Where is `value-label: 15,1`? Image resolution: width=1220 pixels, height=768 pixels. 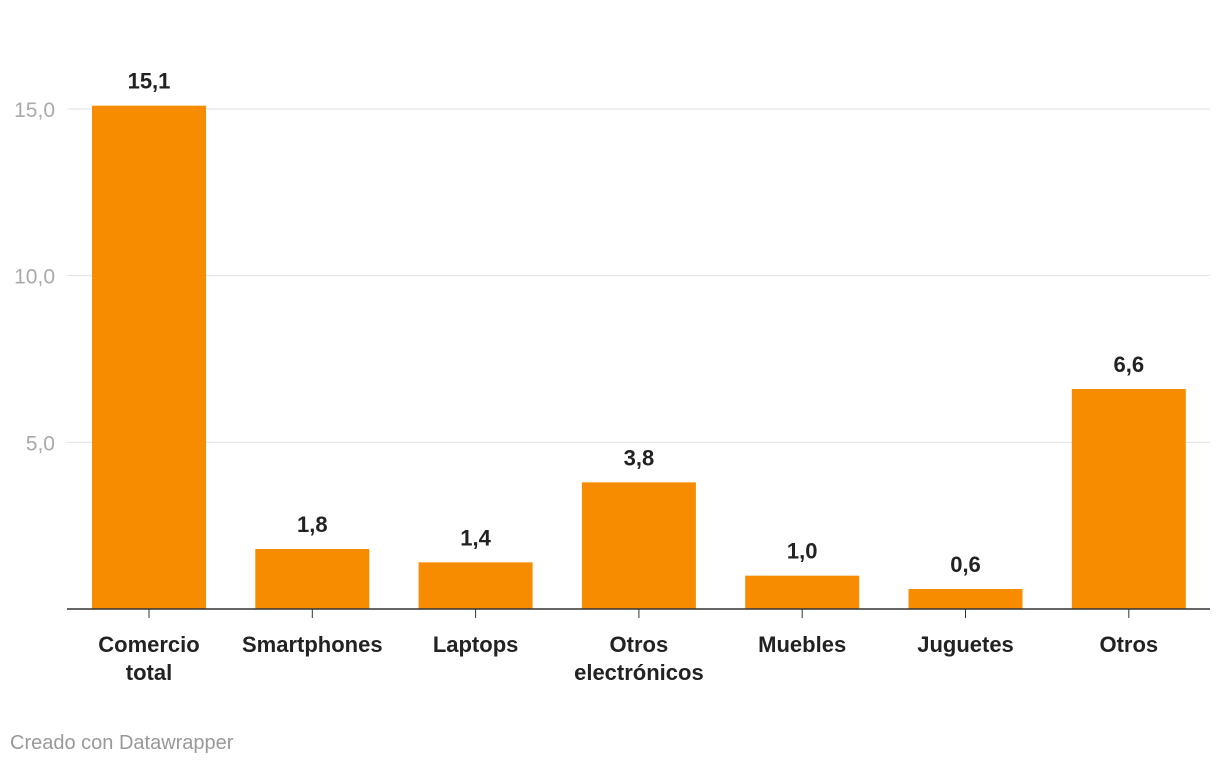 value-label: 15,1 is located at coordinates (149, 81).